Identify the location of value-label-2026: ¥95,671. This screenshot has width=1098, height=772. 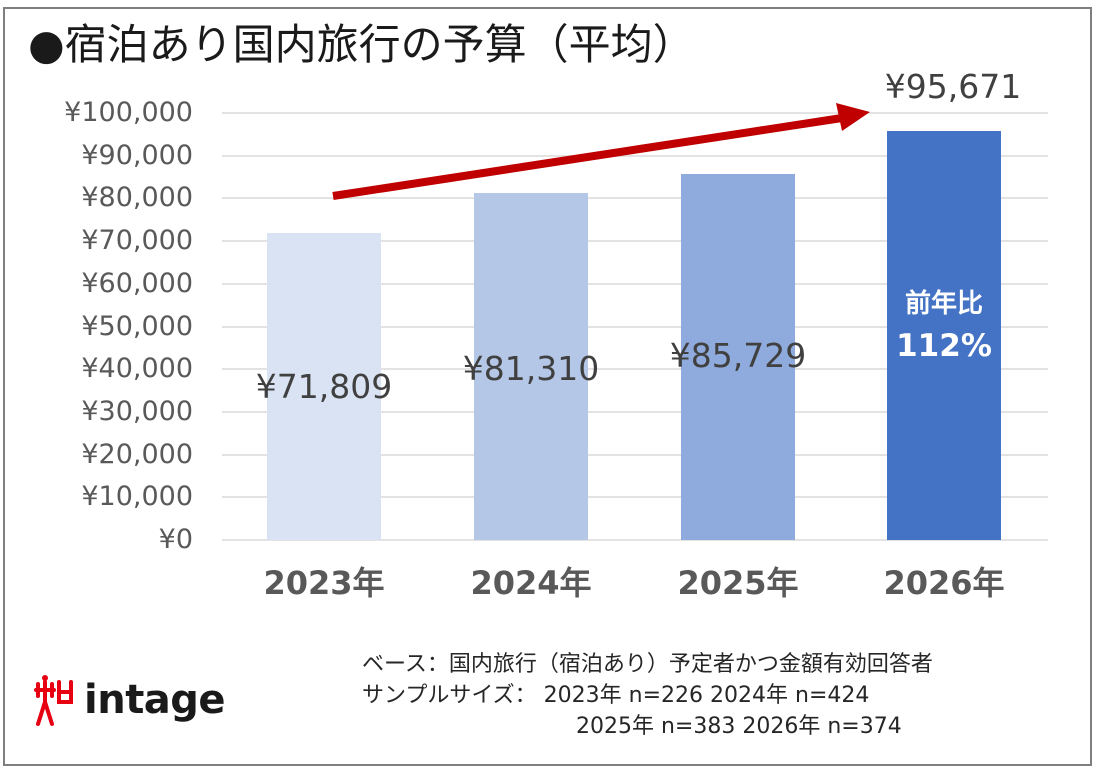
(953, 86).